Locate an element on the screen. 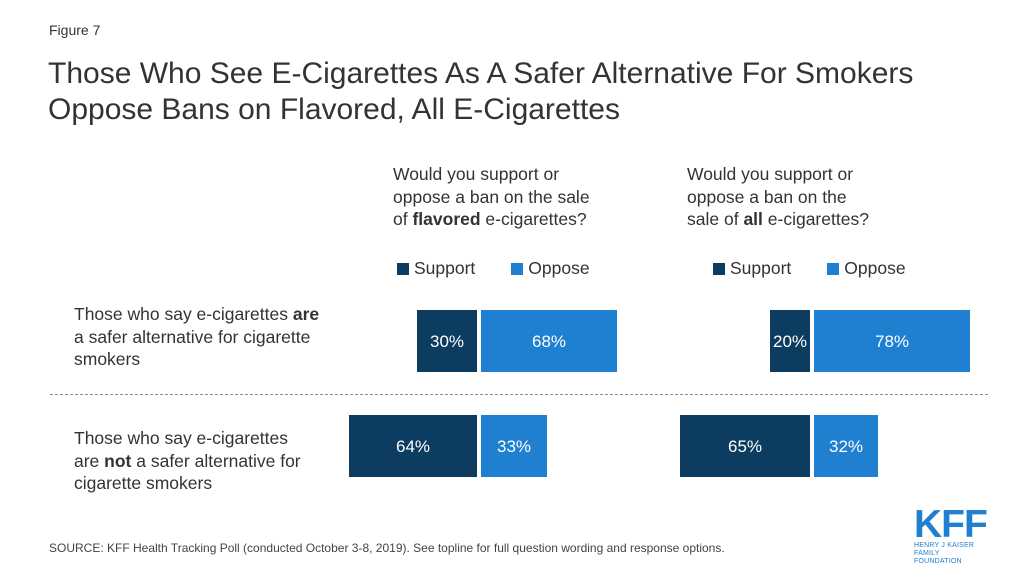 The height and width of the screenshot is (576, 1024). question-emphasis: all is located at coordinates (753, 219).